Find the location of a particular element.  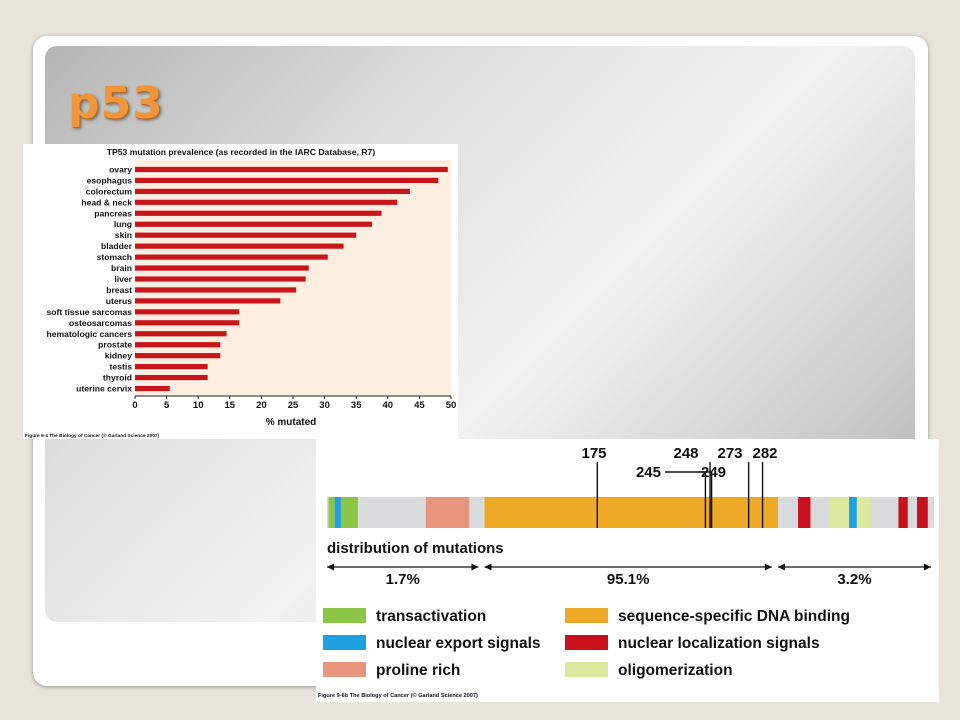

prevalence-x-tick-label: 35 is located at coordinates (356, 405).